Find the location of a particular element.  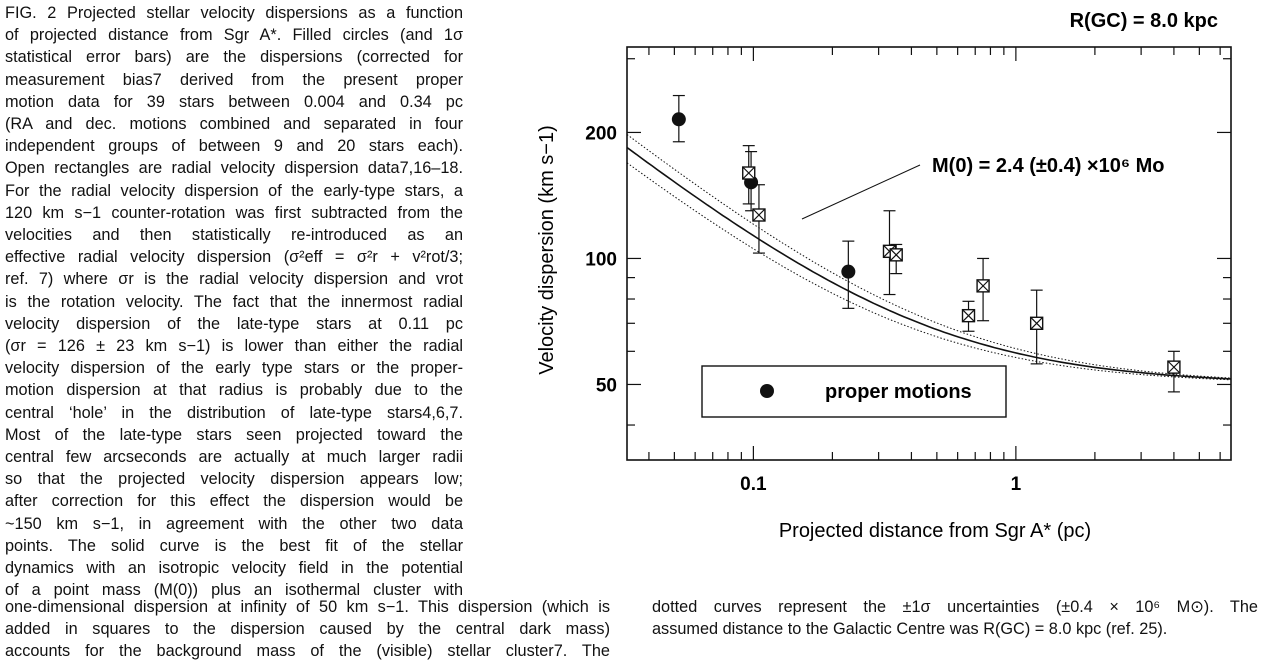

legend-label: proper motions is located at coordinates (898, 392).